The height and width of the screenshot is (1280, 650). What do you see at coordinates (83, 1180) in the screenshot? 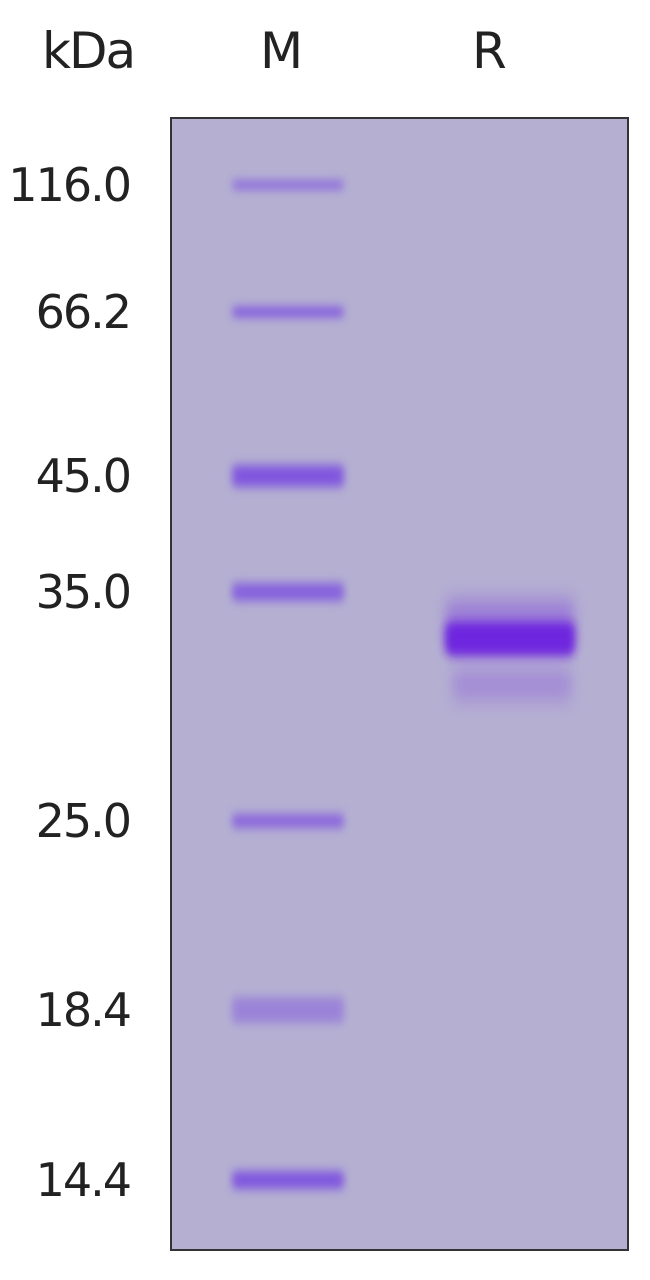
I see `marker-label: 14.4` at bounding box center [83, 1180].